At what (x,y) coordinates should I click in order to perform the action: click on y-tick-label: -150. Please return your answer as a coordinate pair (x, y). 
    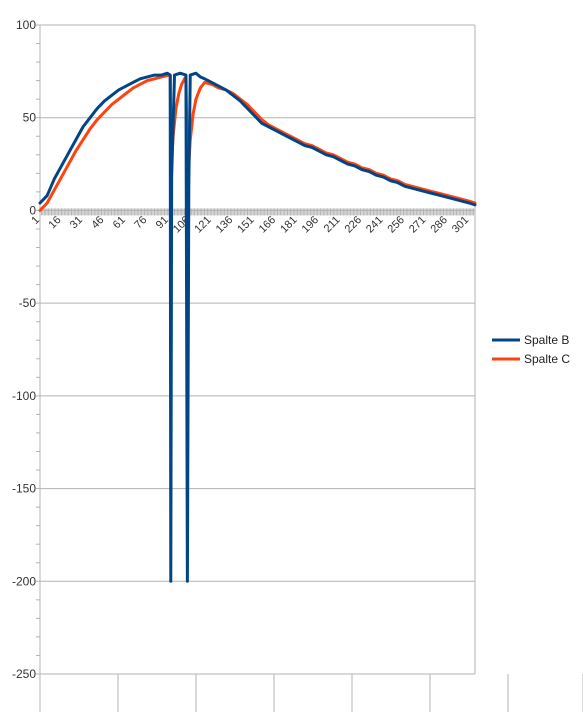
    Looking at the image, I should click on (24, 489).